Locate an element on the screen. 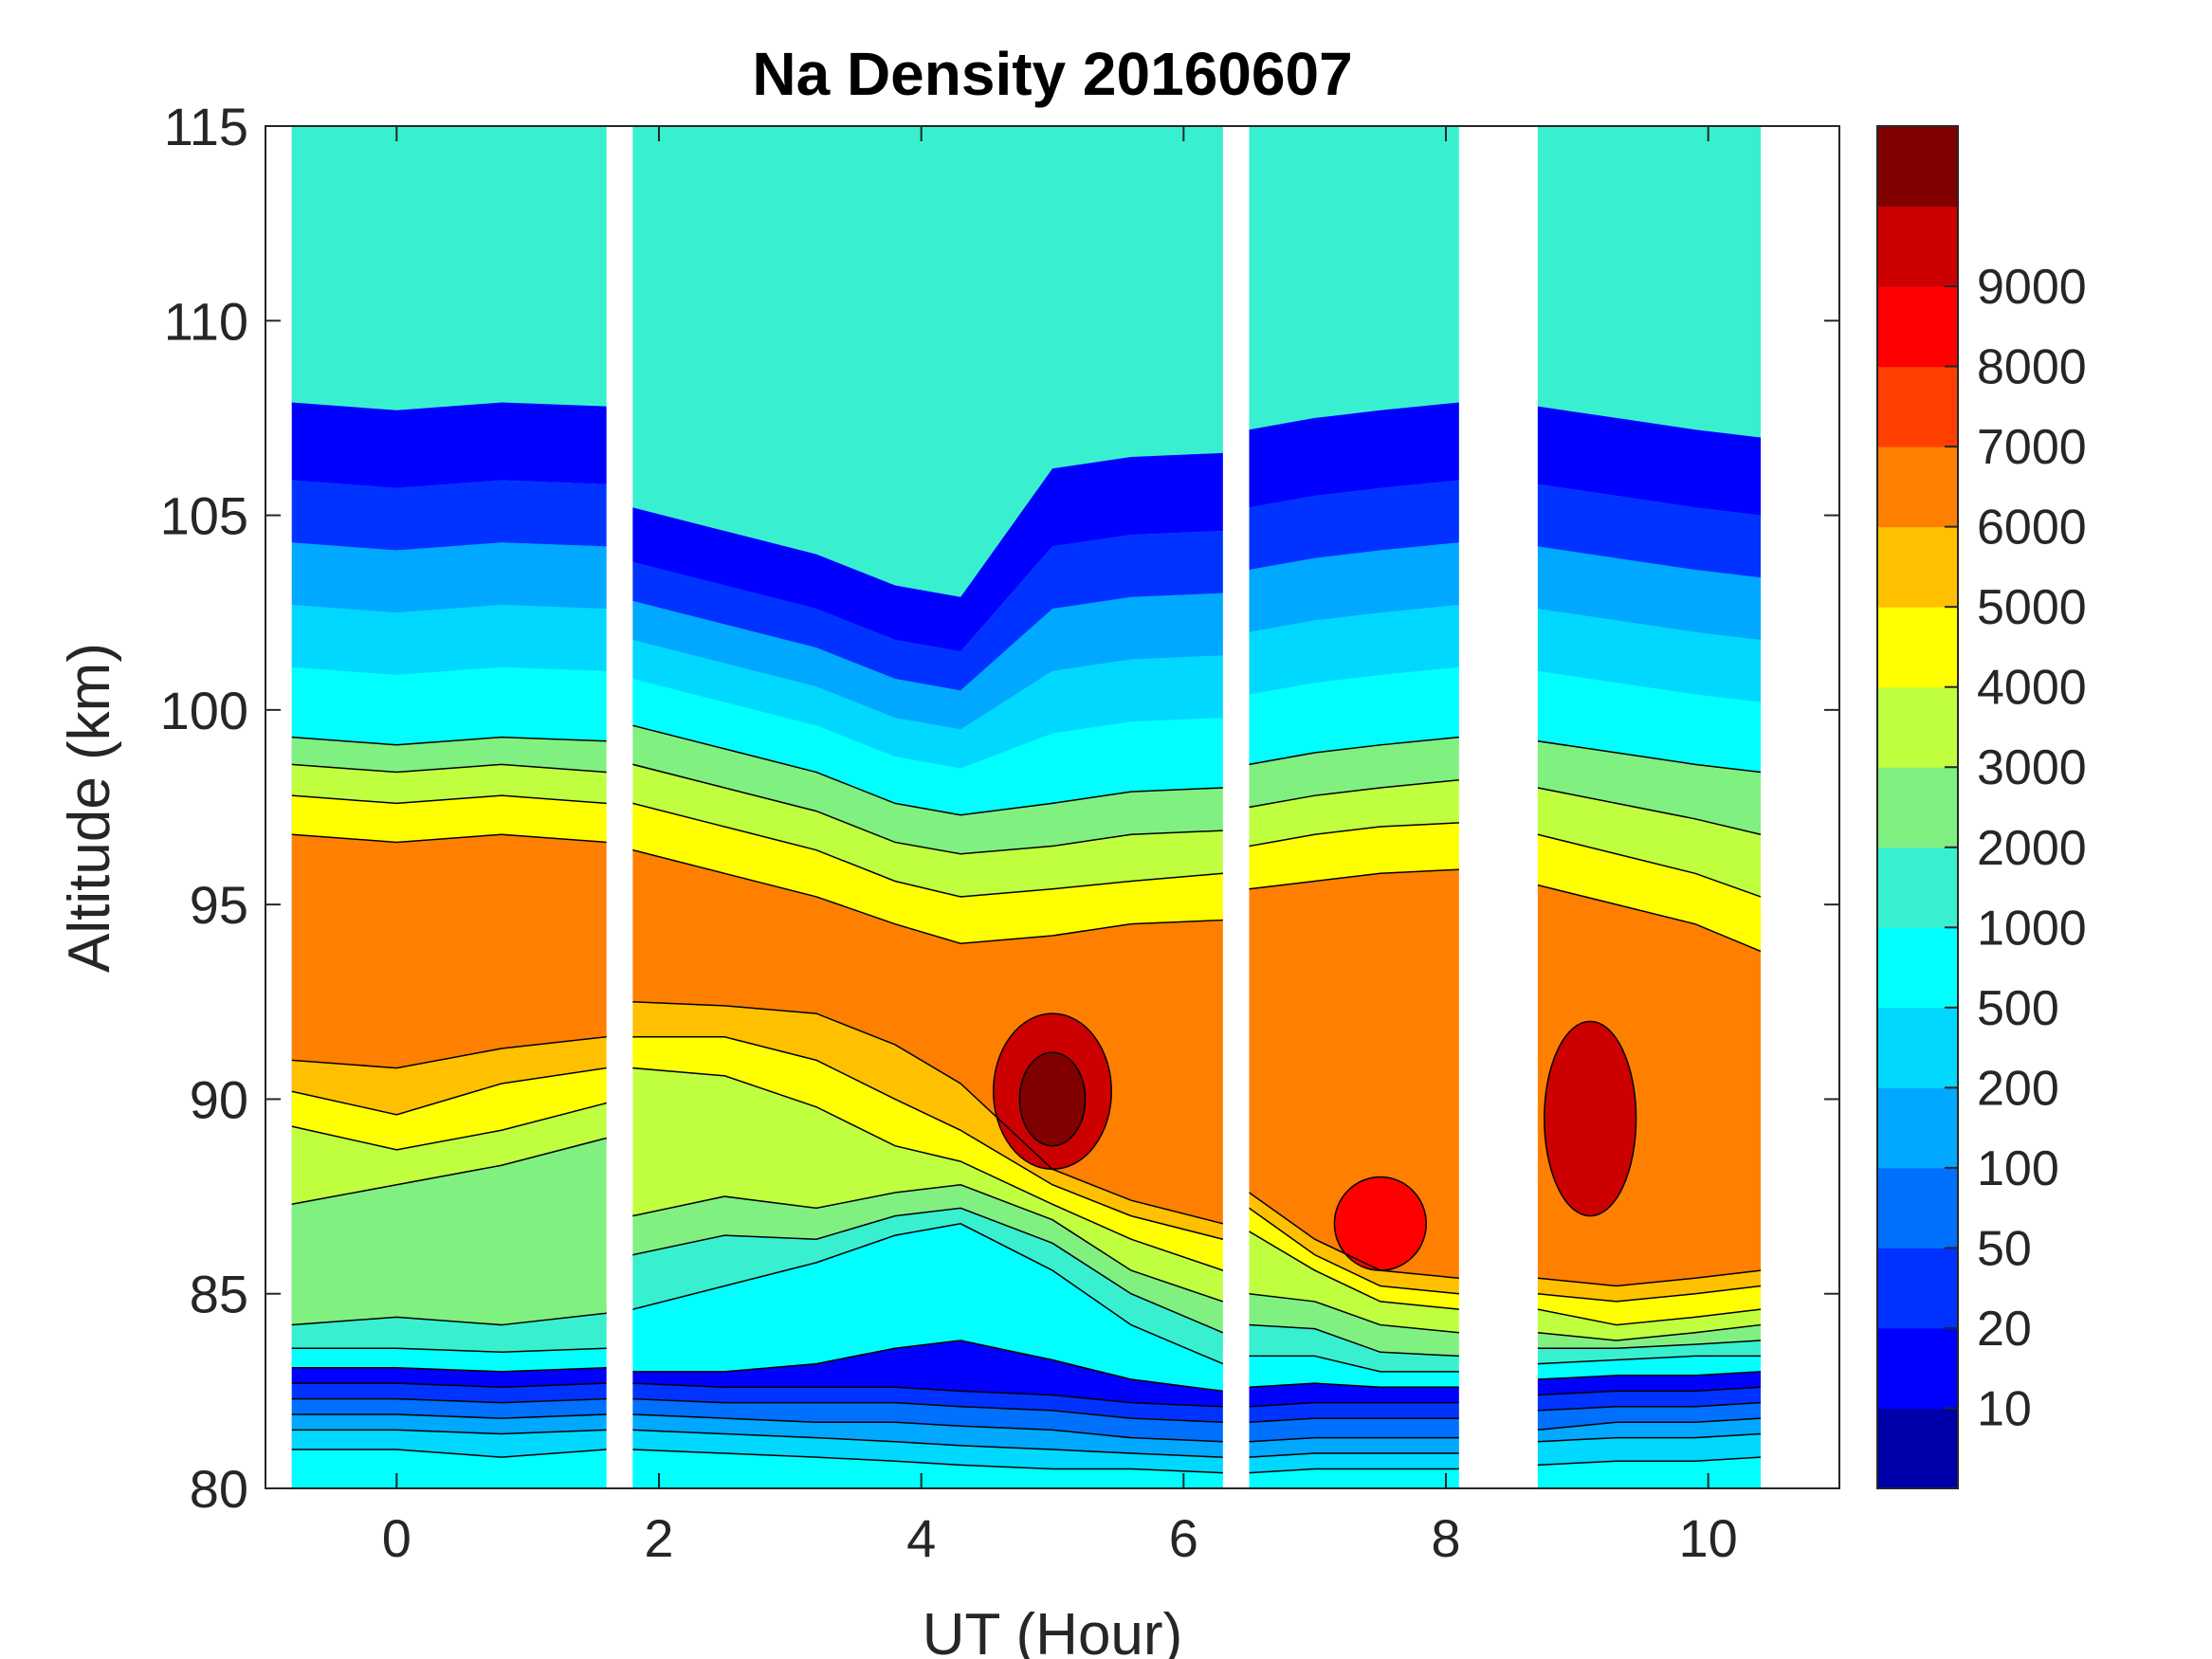  colorbar-frame is located at coordinates (1917, 807).